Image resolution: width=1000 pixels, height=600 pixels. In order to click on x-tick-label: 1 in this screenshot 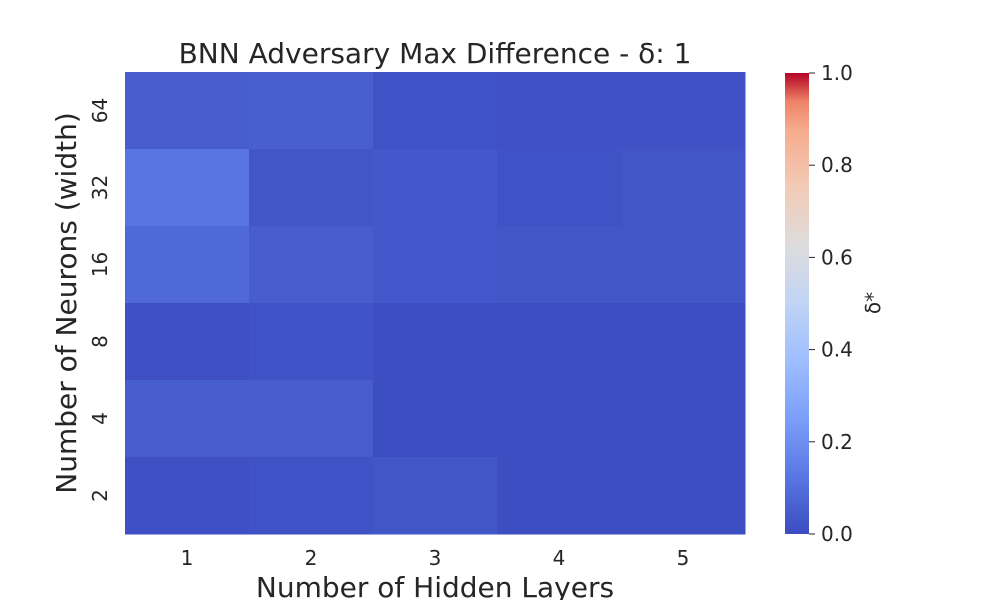, I will do `click(187, 558)`.